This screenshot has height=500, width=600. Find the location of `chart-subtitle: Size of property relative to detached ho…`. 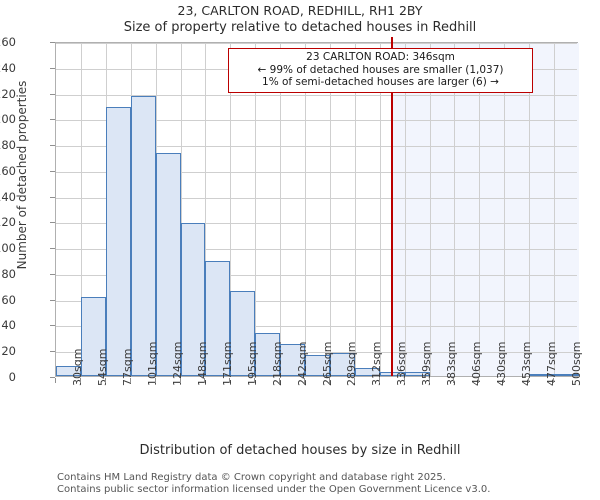

chart-subtitle: Size of property relative to detached ho… is located at coordinates (300, 27).